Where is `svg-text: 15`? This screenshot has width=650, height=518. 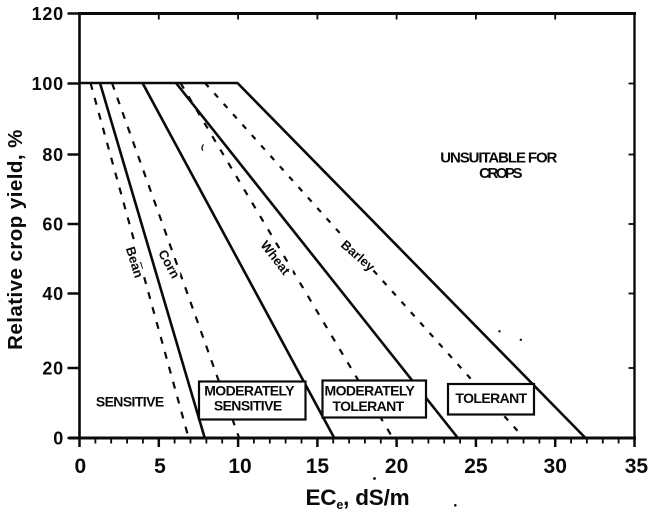 svg-text: 15 is located at coordinates (318, 466).